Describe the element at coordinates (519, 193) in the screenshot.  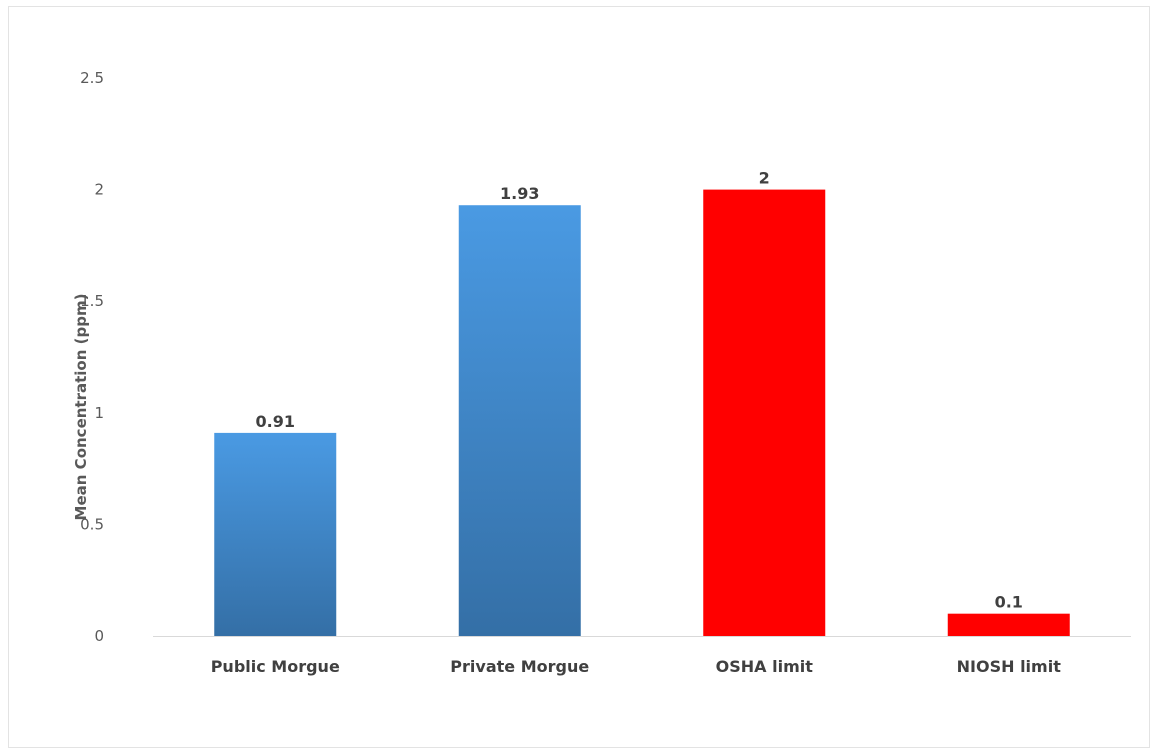
I see `data-label: 1.93` at that location.